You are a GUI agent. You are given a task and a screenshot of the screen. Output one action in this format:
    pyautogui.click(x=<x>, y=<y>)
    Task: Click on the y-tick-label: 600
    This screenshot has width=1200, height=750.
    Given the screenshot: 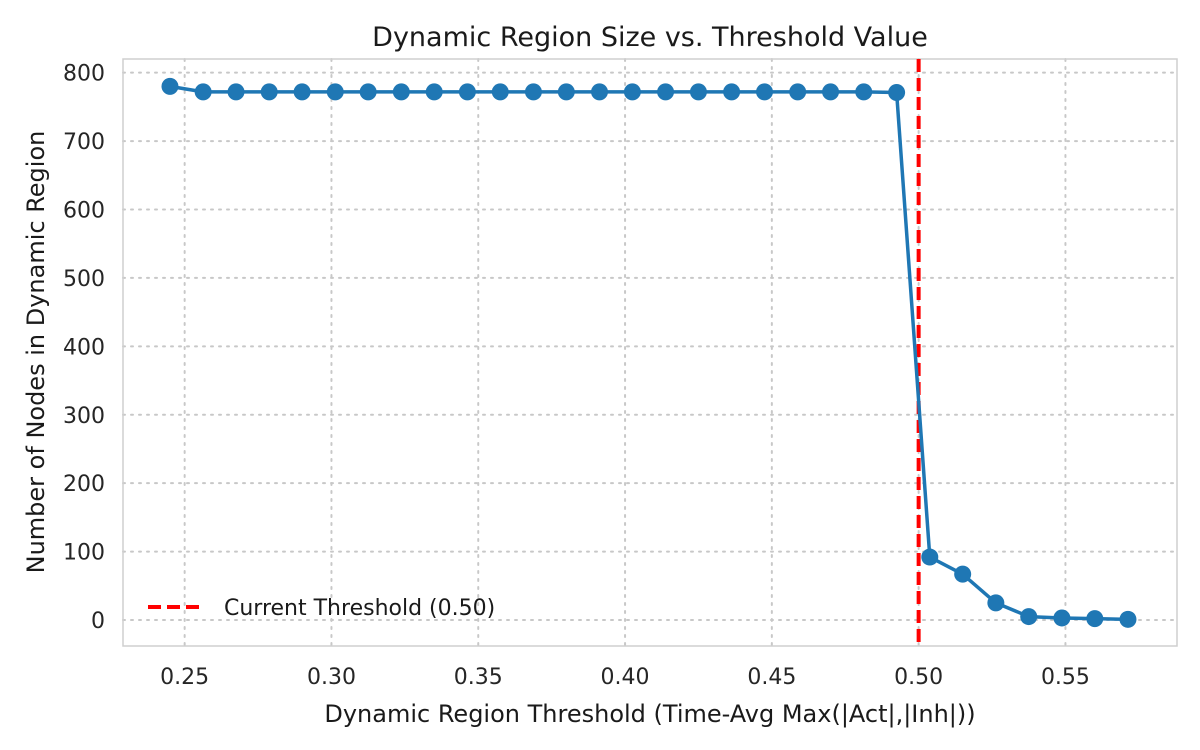 What is the action you would take?
    pyautogui.click(x=84, y=211)
    